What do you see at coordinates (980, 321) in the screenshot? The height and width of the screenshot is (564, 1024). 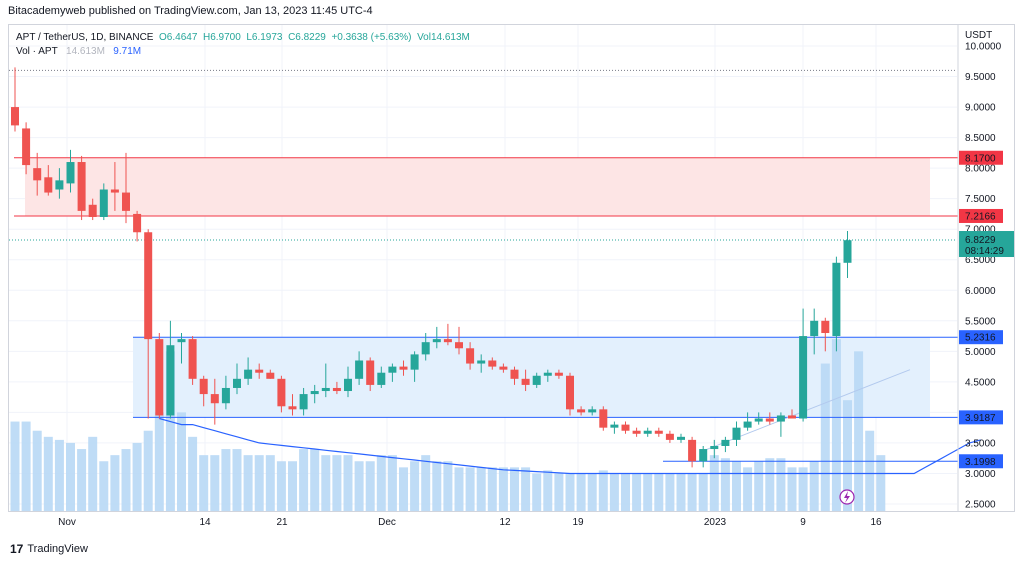 I see `y-tick-label: 5.5000` at bounding box center [980, 321].